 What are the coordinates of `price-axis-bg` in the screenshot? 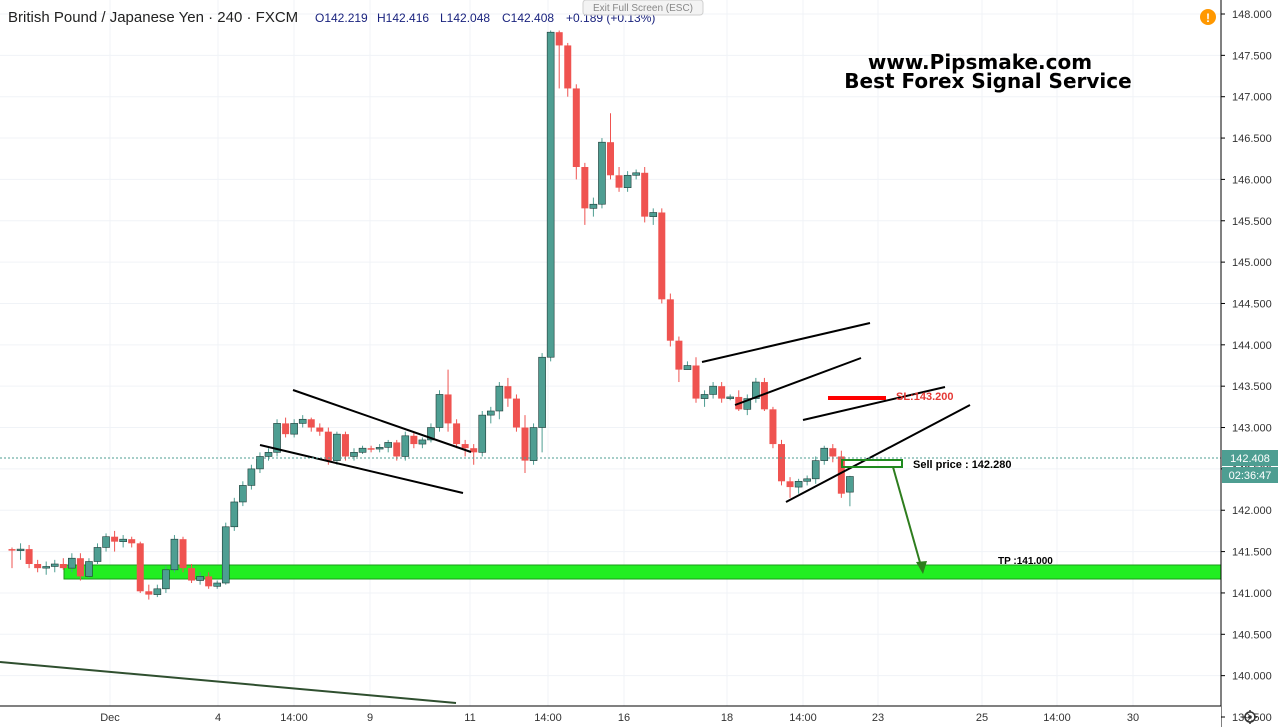 It's located at (1250, 363).